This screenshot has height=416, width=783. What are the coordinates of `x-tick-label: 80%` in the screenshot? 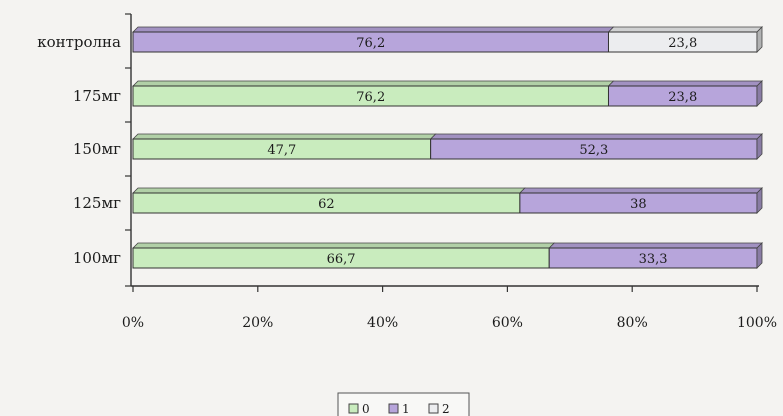 It's located at (632, 323).